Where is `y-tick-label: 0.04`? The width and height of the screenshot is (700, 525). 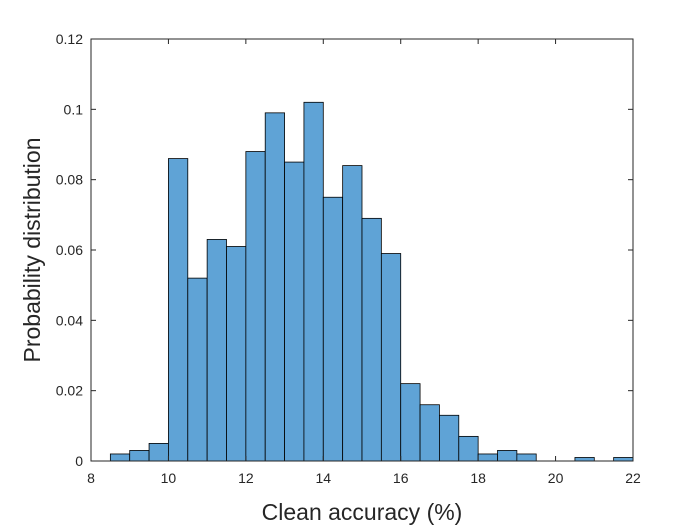 y-tick-label: 0.04 is located at coordinates (69, 320).